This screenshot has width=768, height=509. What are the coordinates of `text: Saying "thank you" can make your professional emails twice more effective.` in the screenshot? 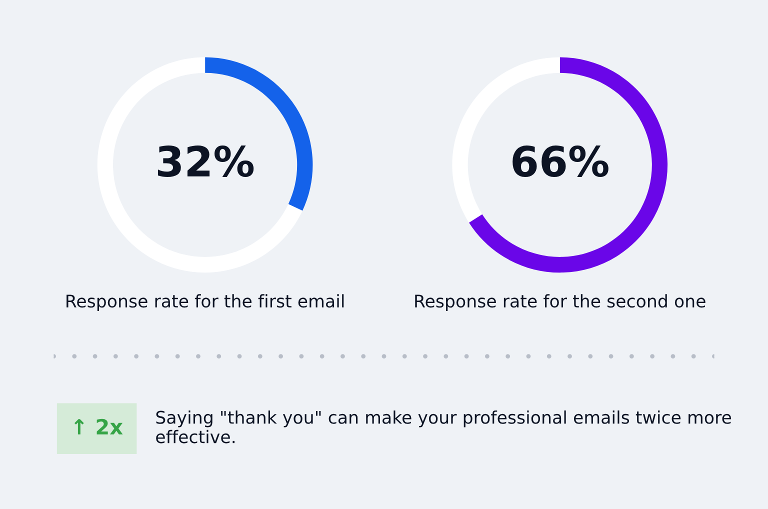 It's located at (444, 427).